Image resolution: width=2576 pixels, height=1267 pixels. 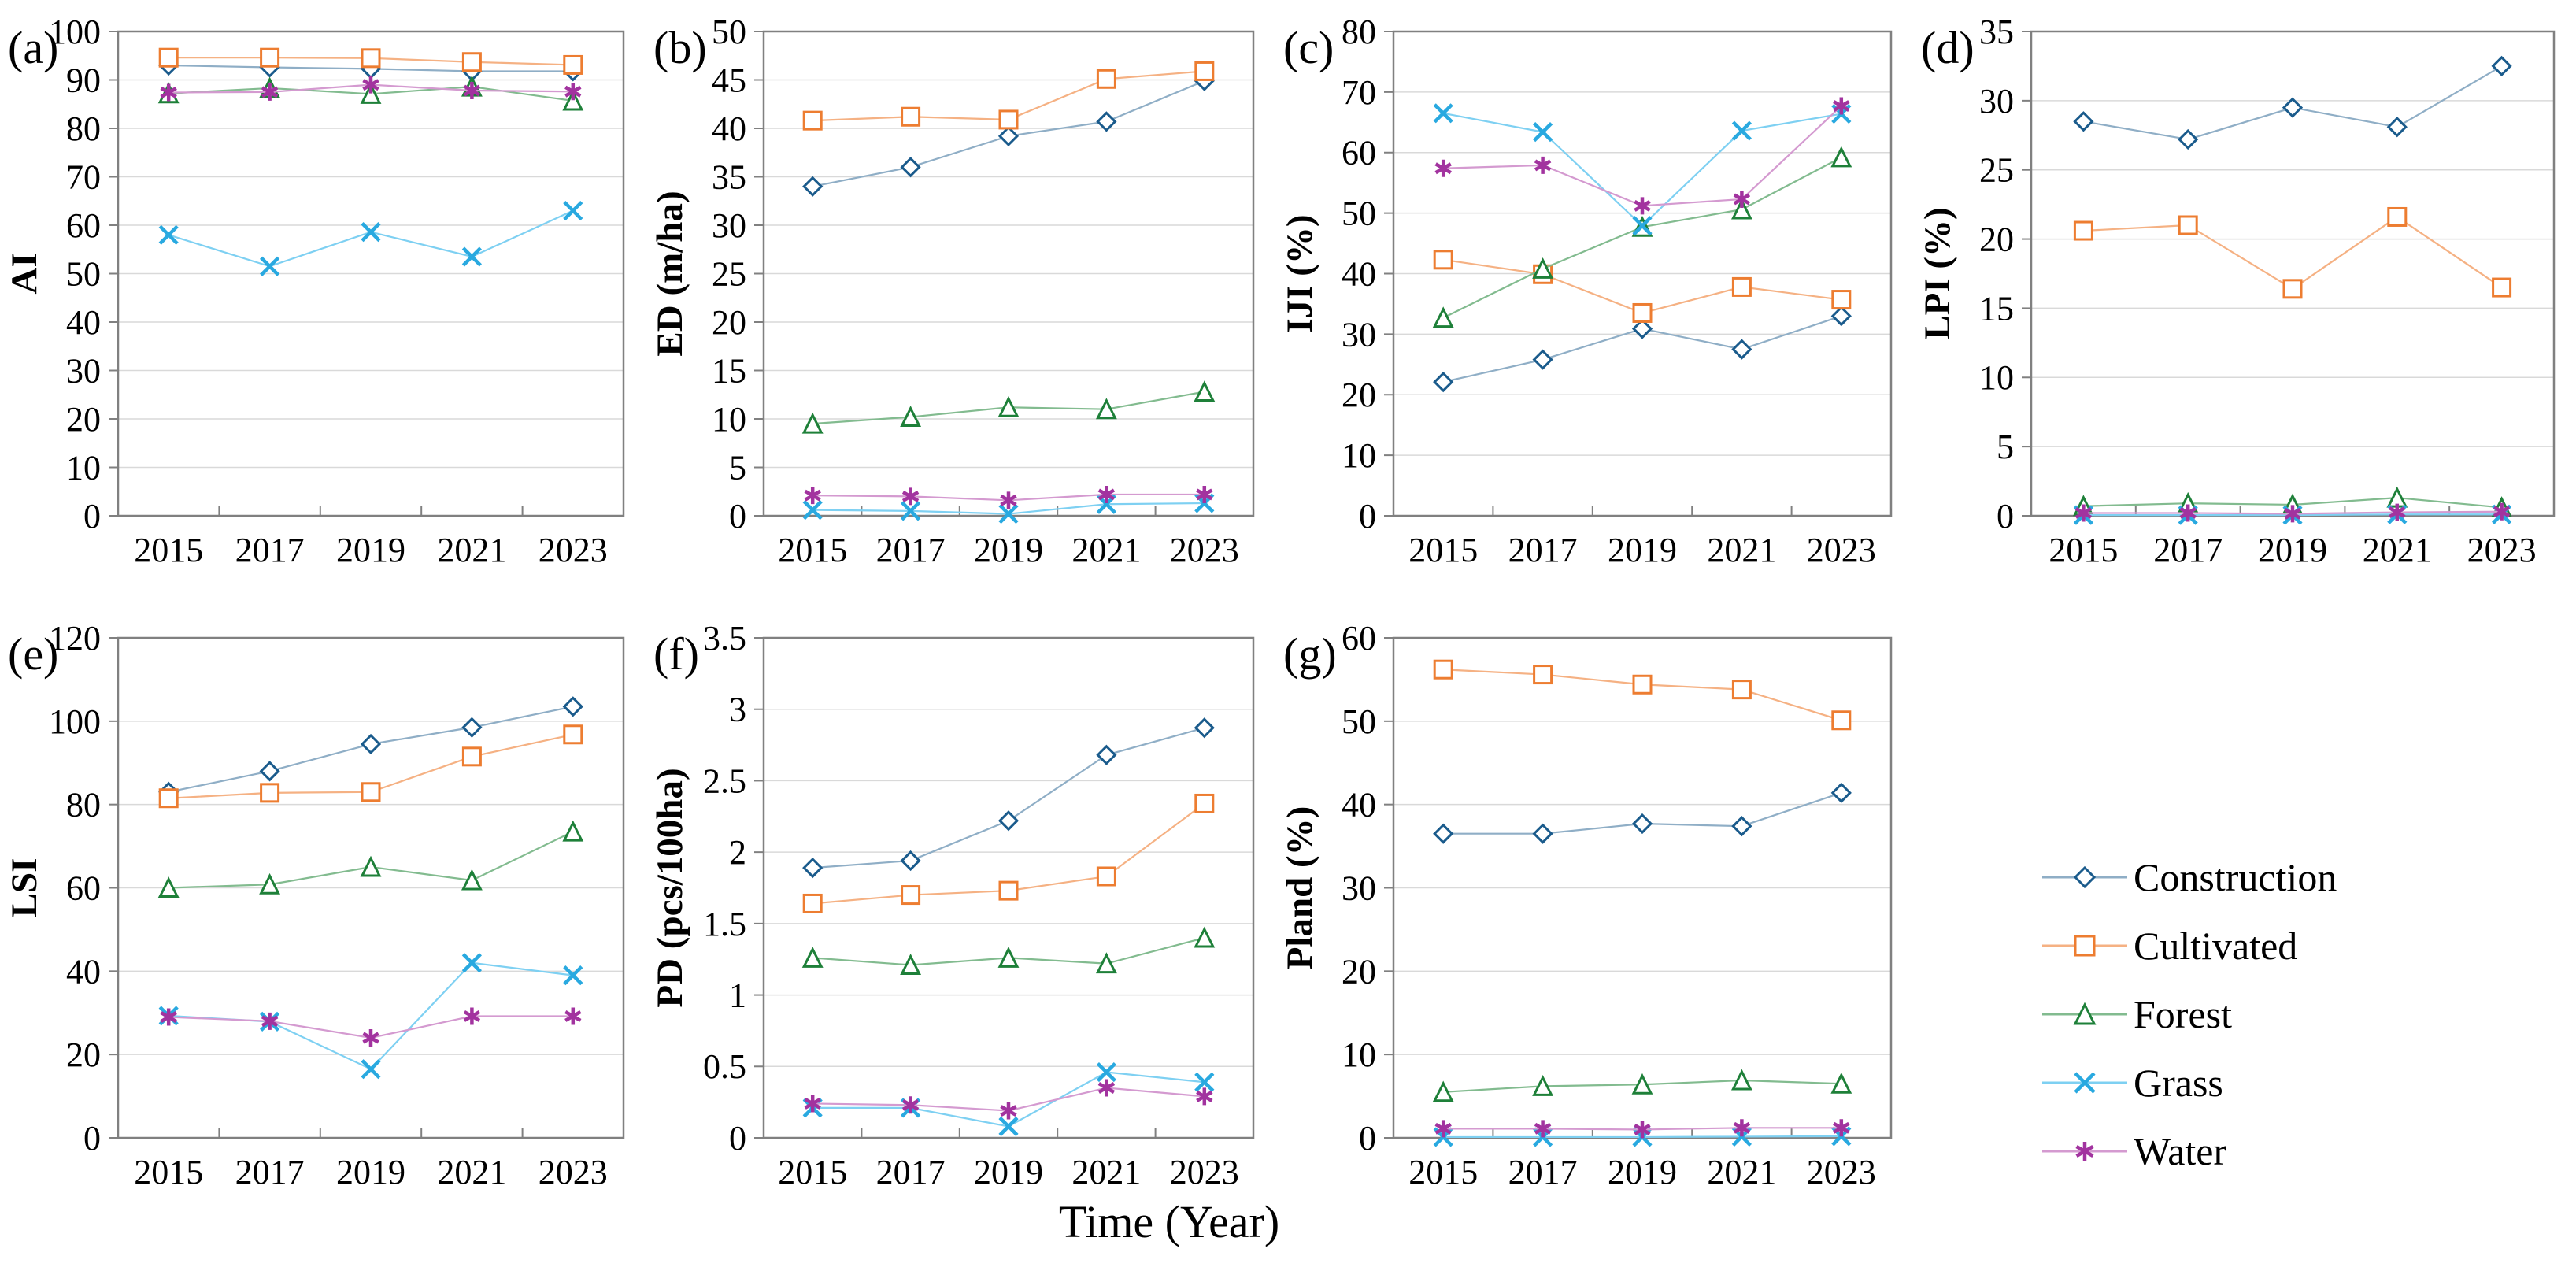 I want to click on legend-item-cultivated: Cultivated, so click(x=2307, y=945).